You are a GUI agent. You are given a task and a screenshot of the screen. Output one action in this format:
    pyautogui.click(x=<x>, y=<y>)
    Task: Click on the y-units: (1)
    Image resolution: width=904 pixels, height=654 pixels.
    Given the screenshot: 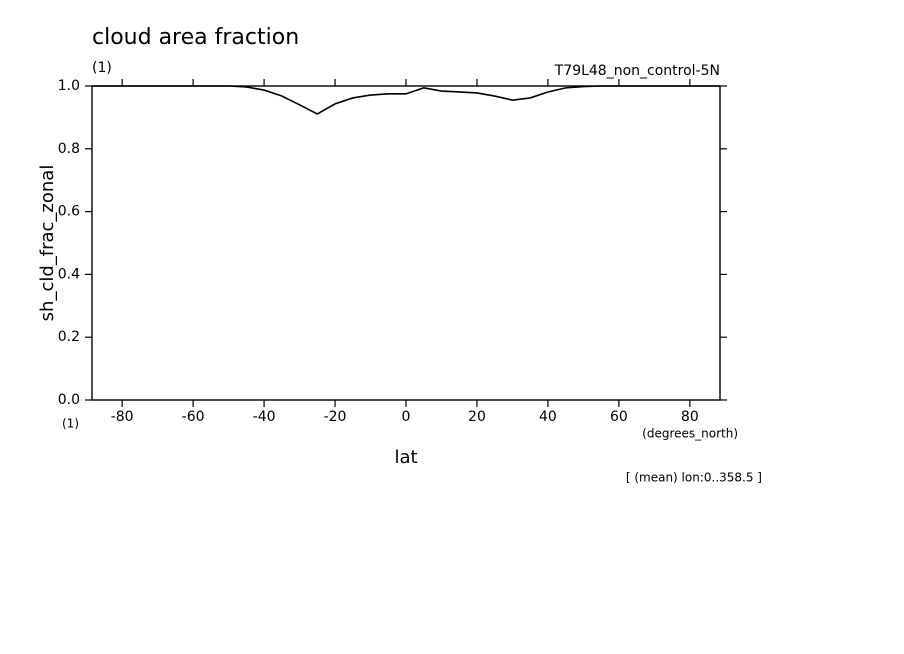 What is the action you would take?
    pyautogui.click(x=70, y=424)
    